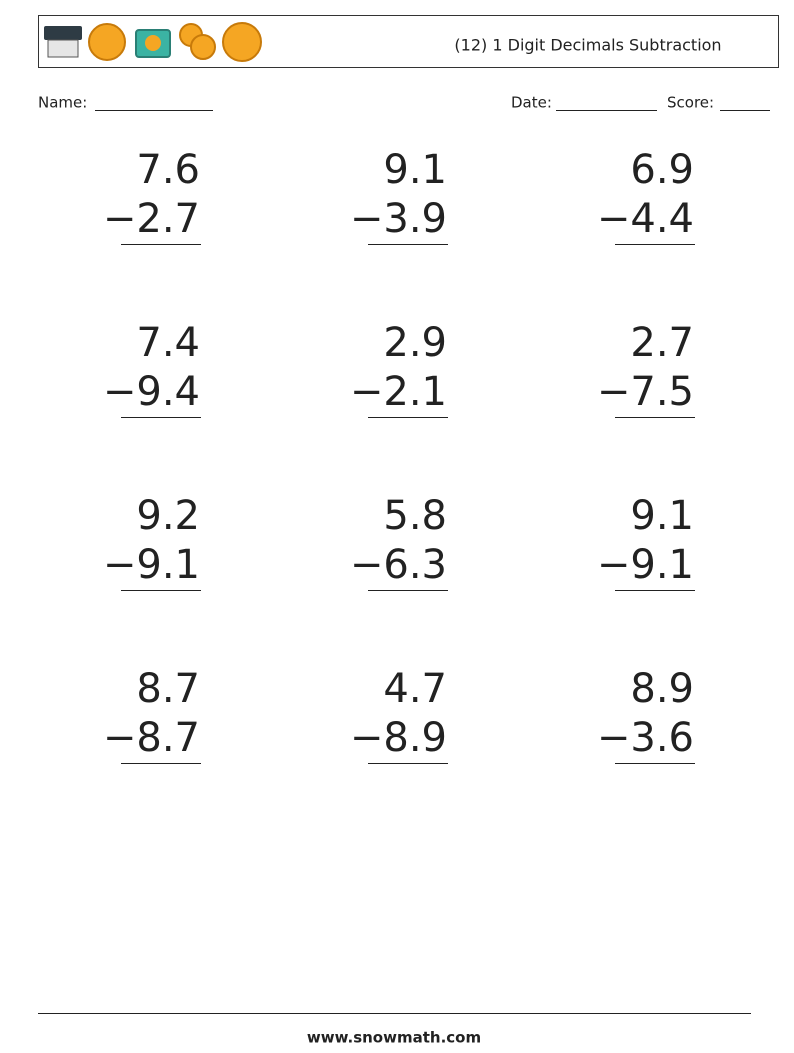  I want to click on top-number: 6.9, so click(662, 170).